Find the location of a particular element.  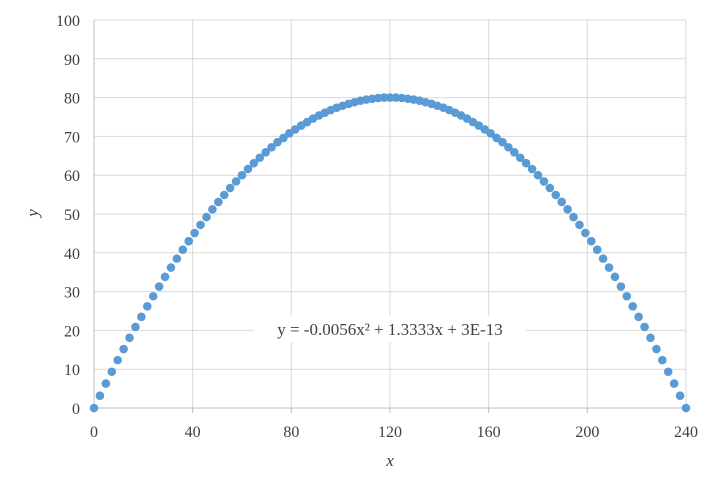

y-tick-label: 90 is located at coordinates (72, 60).